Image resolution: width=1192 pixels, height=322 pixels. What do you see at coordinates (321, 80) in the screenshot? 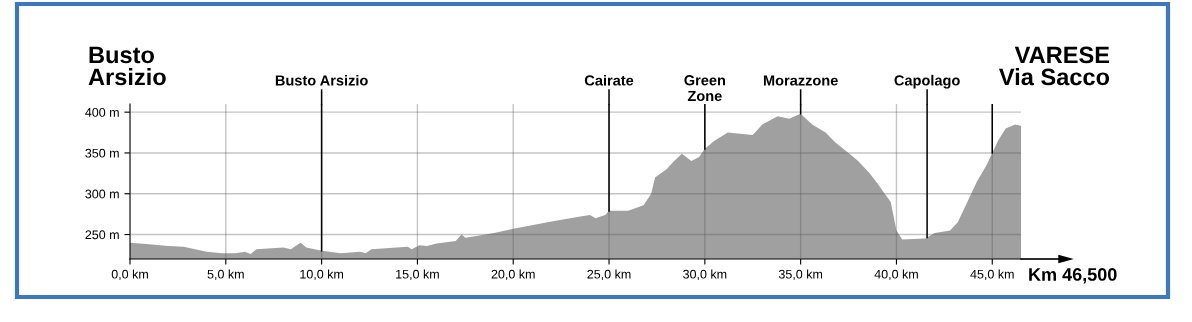
I see `ref-line-label: Busto Arsizio` at bounding box center [321, 80].